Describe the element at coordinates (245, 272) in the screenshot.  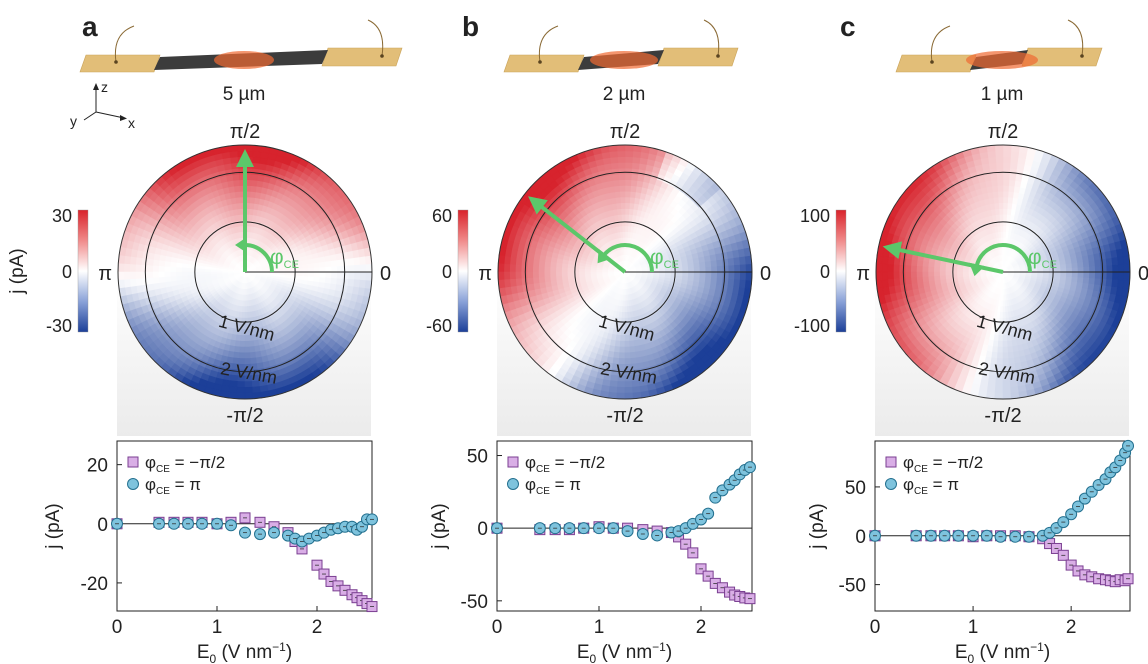
I see `polar-map: 1 V/nm2 V/nm` at that location.